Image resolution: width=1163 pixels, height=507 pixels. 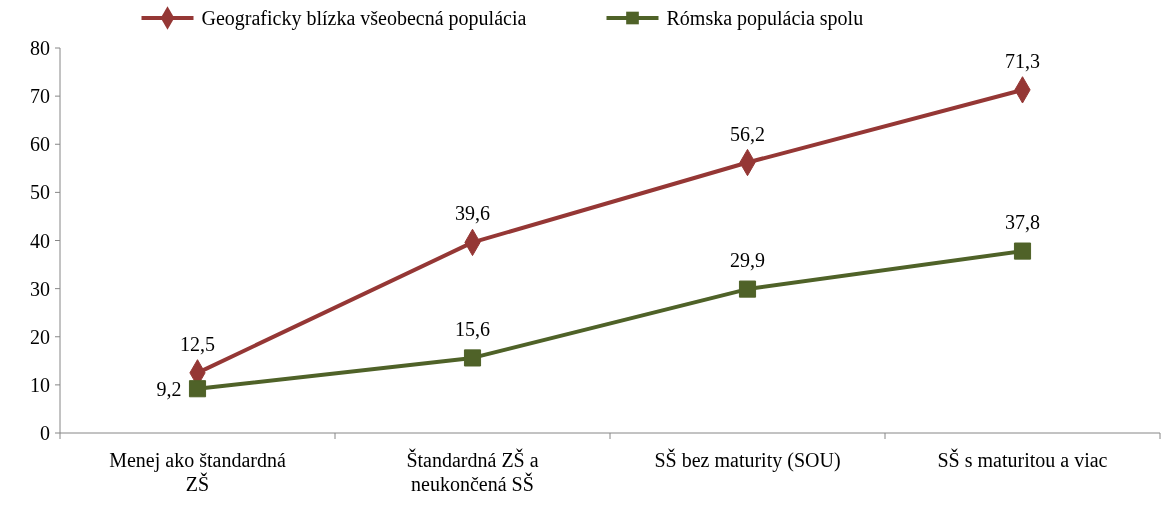 I want to click on y-tick-label: 10, so click(x=40, y=384).